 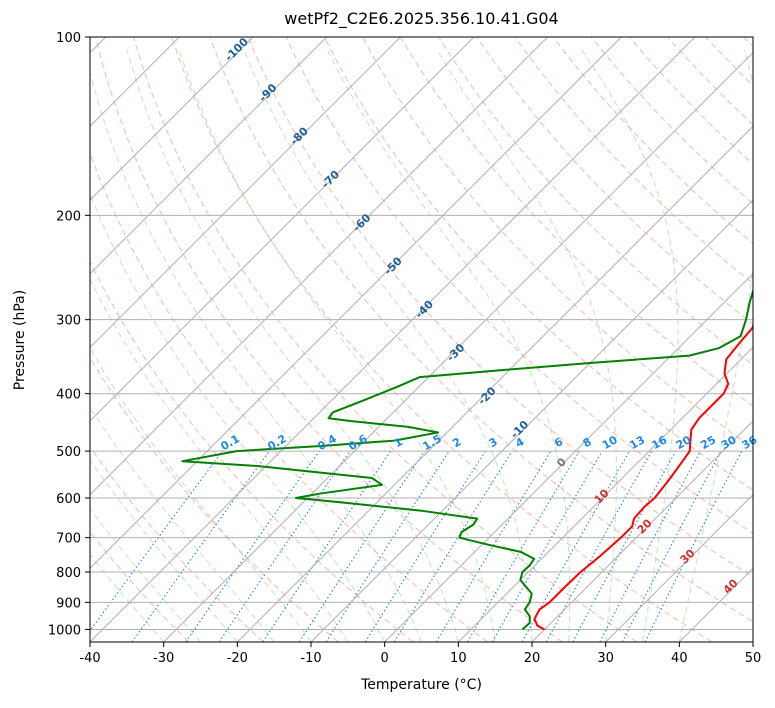 I want to click on mixing-ratio-label: 13, so click(x=637, y=442).